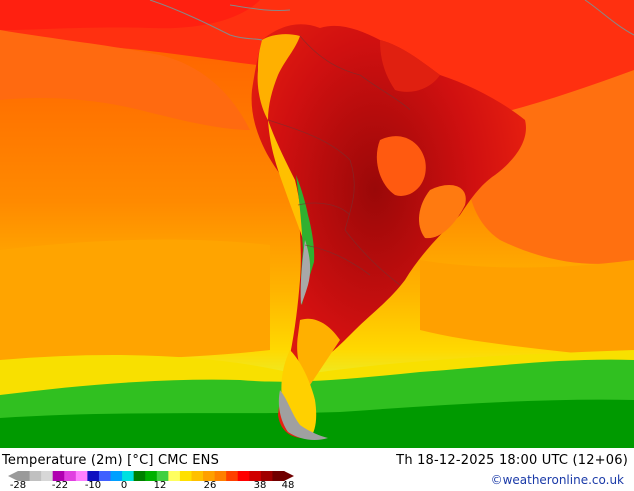 The width and height of the screenshot is (634, 491). What do you see at coordinates (339, 160) in the screenshot?
I see `country-borders` at bounding box center [339, 160].